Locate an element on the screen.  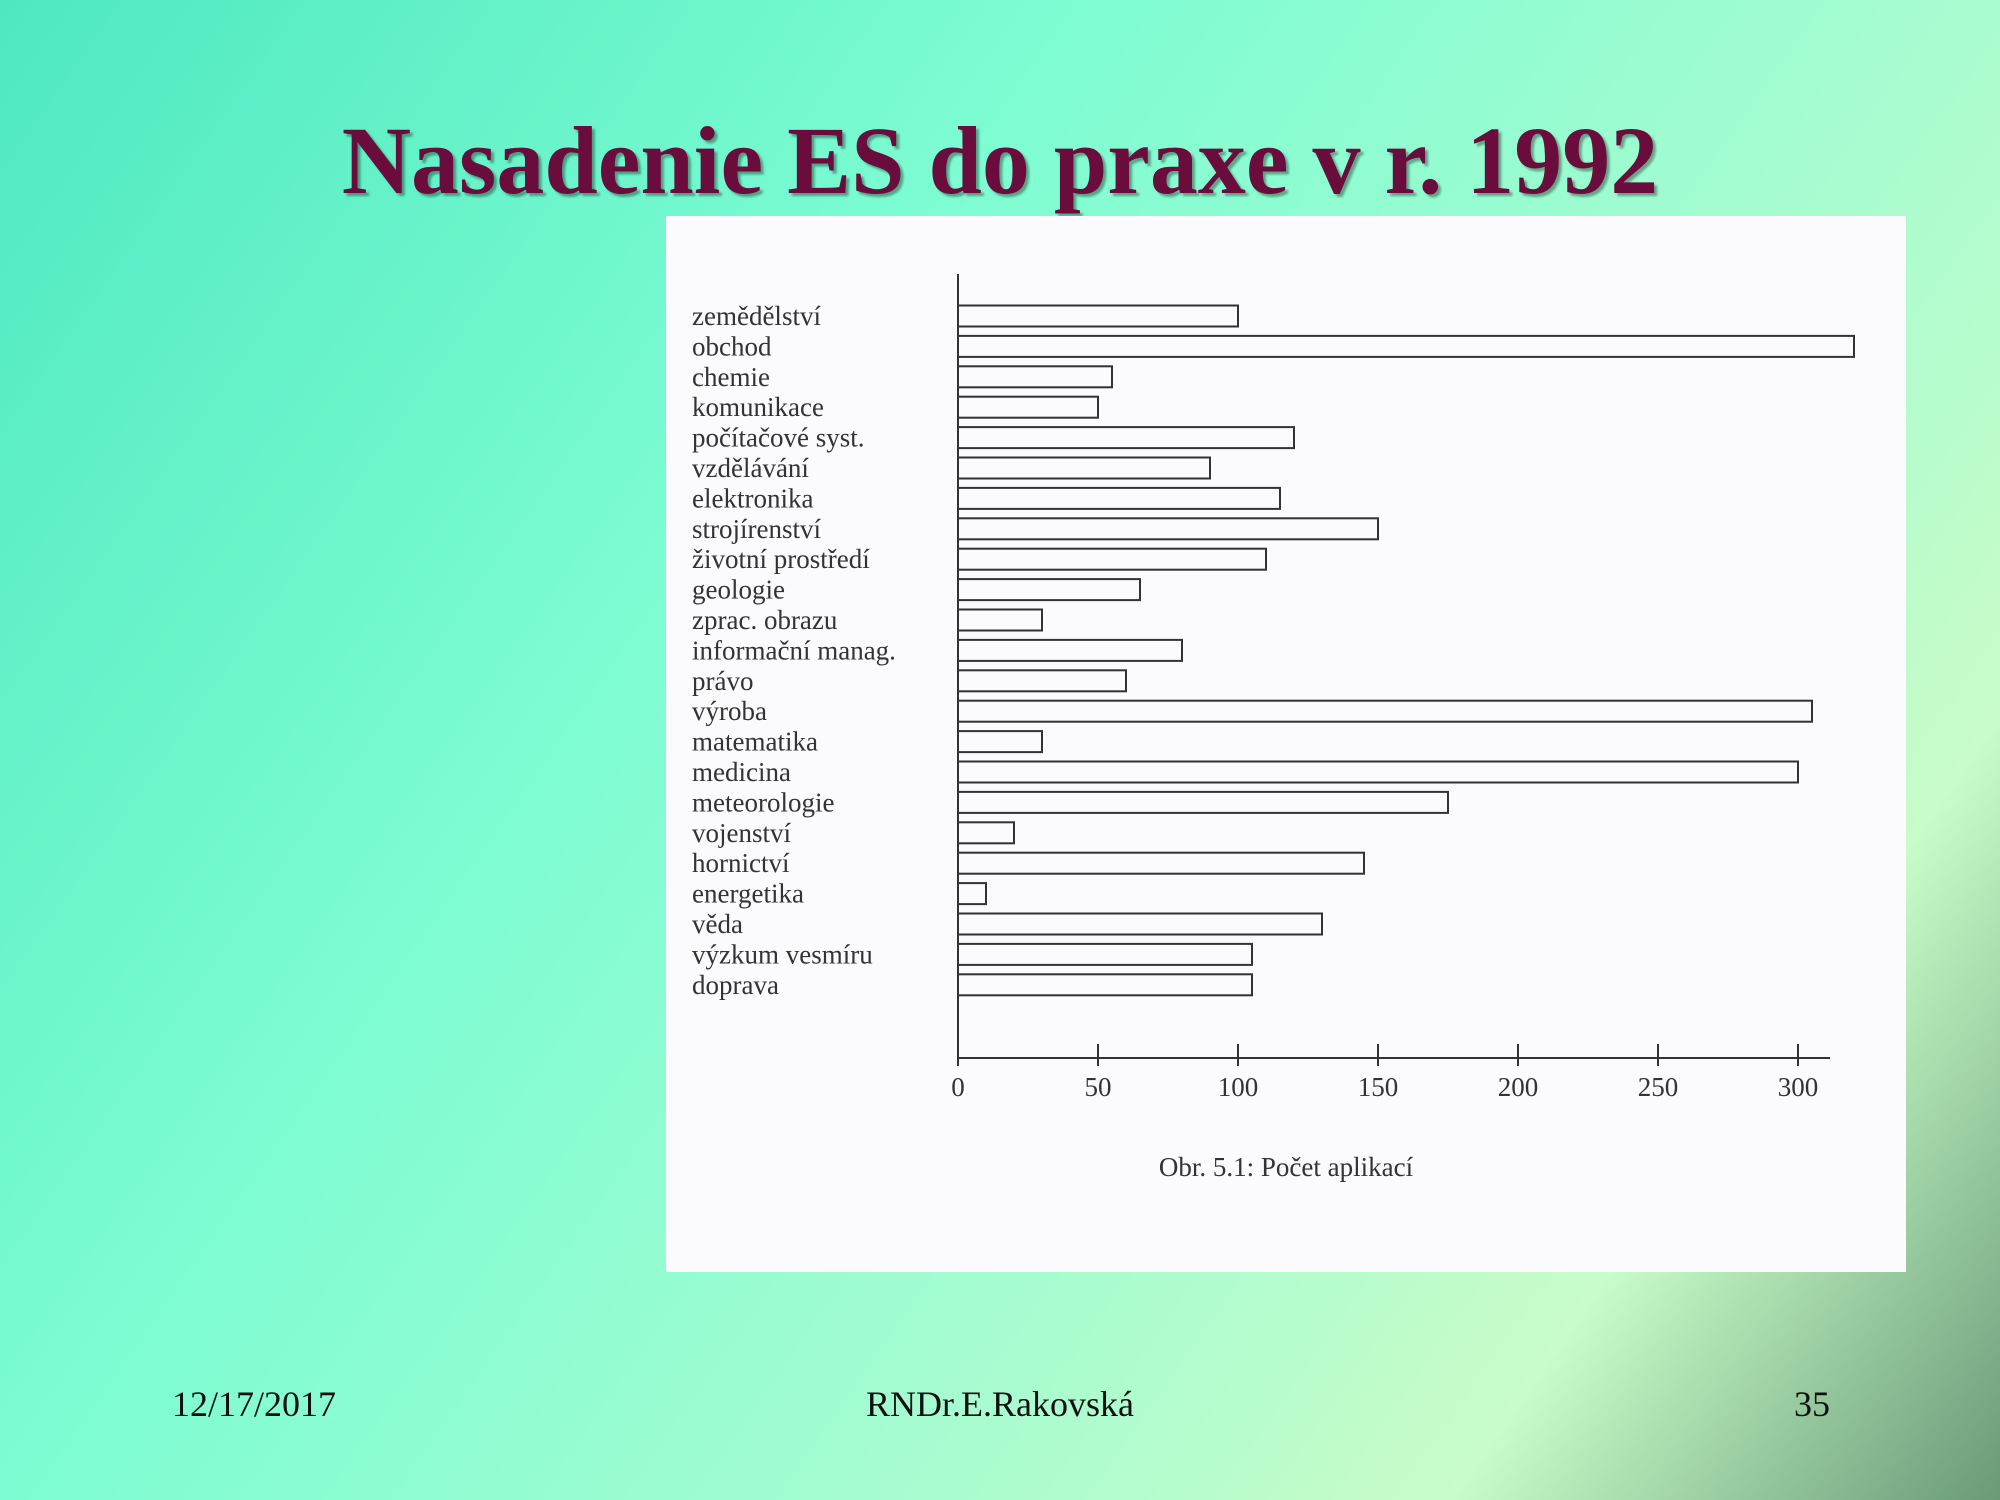
footer-author: RNDr.E.Rakovská is located at coordinates (1000, 1404).